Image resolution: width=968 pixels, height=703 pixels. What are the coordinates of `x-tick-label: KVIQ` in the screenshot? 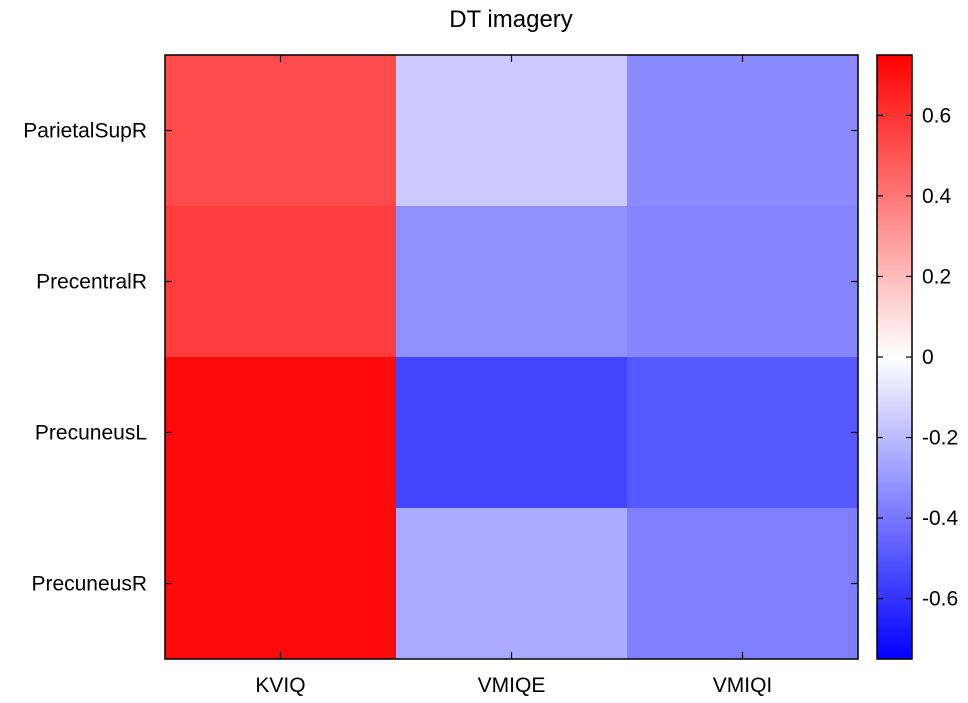 It's located at (280, 685).